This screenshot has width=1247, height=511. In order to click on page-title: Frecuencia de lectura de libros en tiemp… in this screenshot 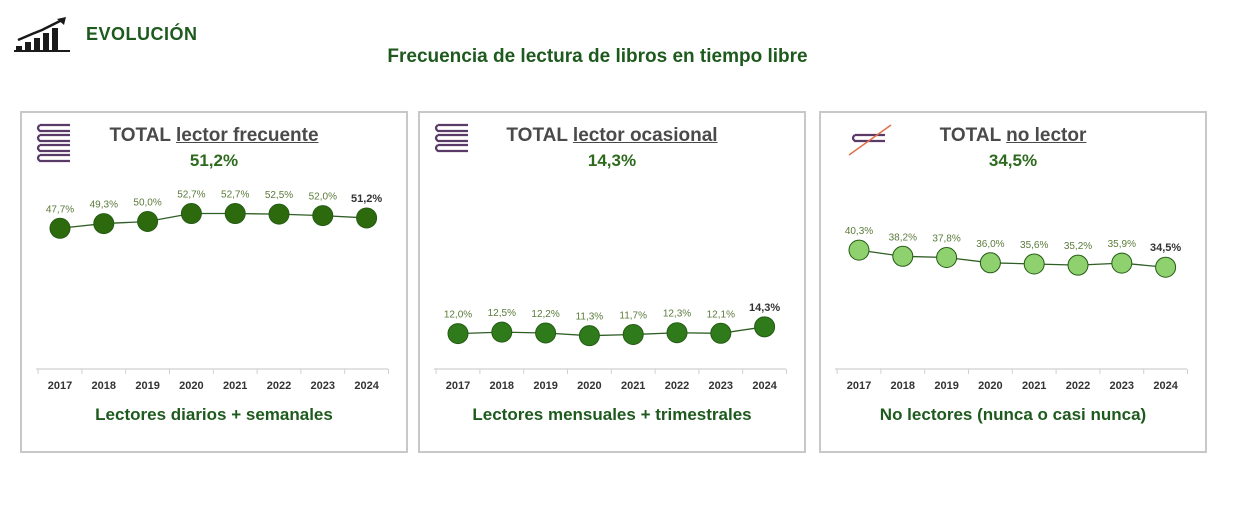, I will do `click(597, 56)`.